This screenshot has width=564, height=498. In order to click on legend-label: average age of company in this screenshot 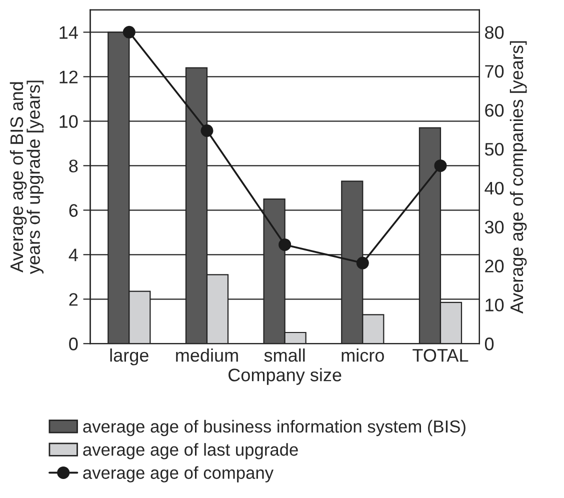, I will do `click(178, 474)`.